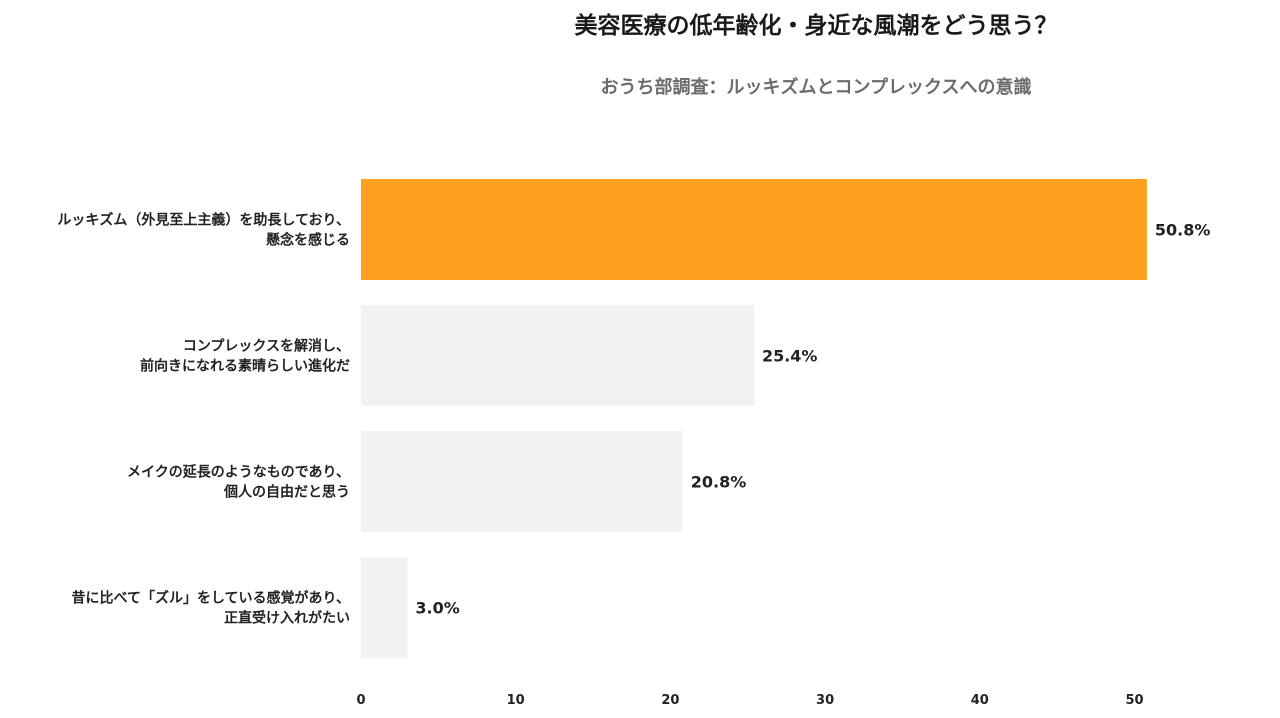  Describe the element at coordinates (1183, 230) in the screenshot. I see `value-label-1: 50.8%` at that location.